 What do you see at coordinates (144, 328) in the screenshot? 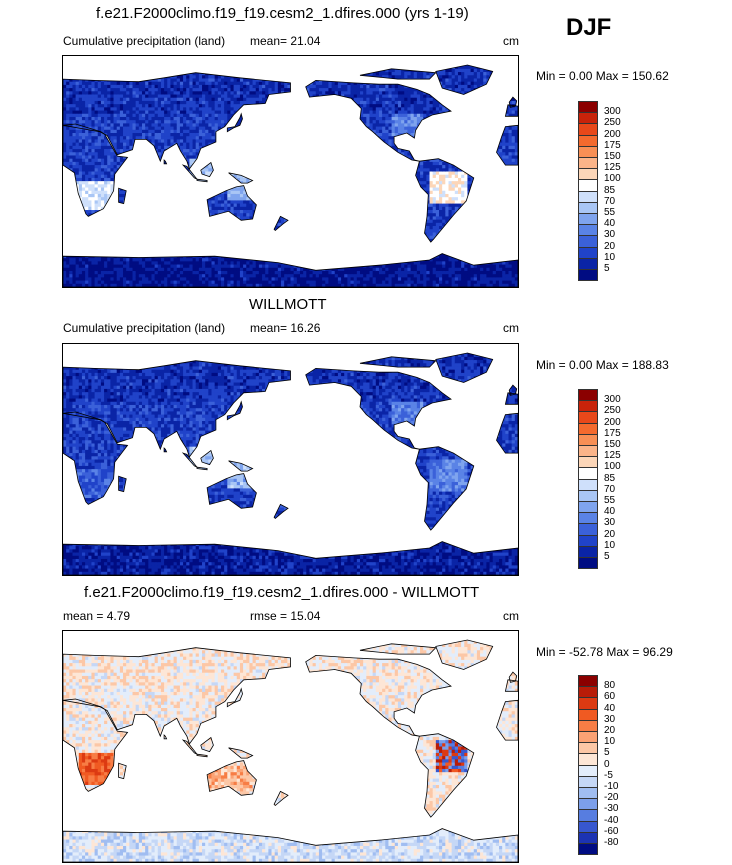
I see `panel-2-variable-label: Cumulative precipitation (land)` at bounding box center [144, 328].